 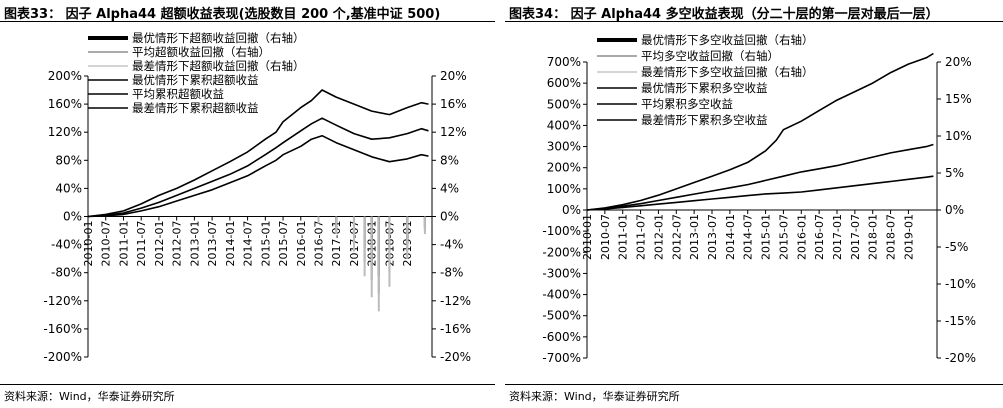 What do you see at coordinates (956, 247) in the screenshot?
I see `y-right-tick-label: -5%` at bounding box center [956, 247].